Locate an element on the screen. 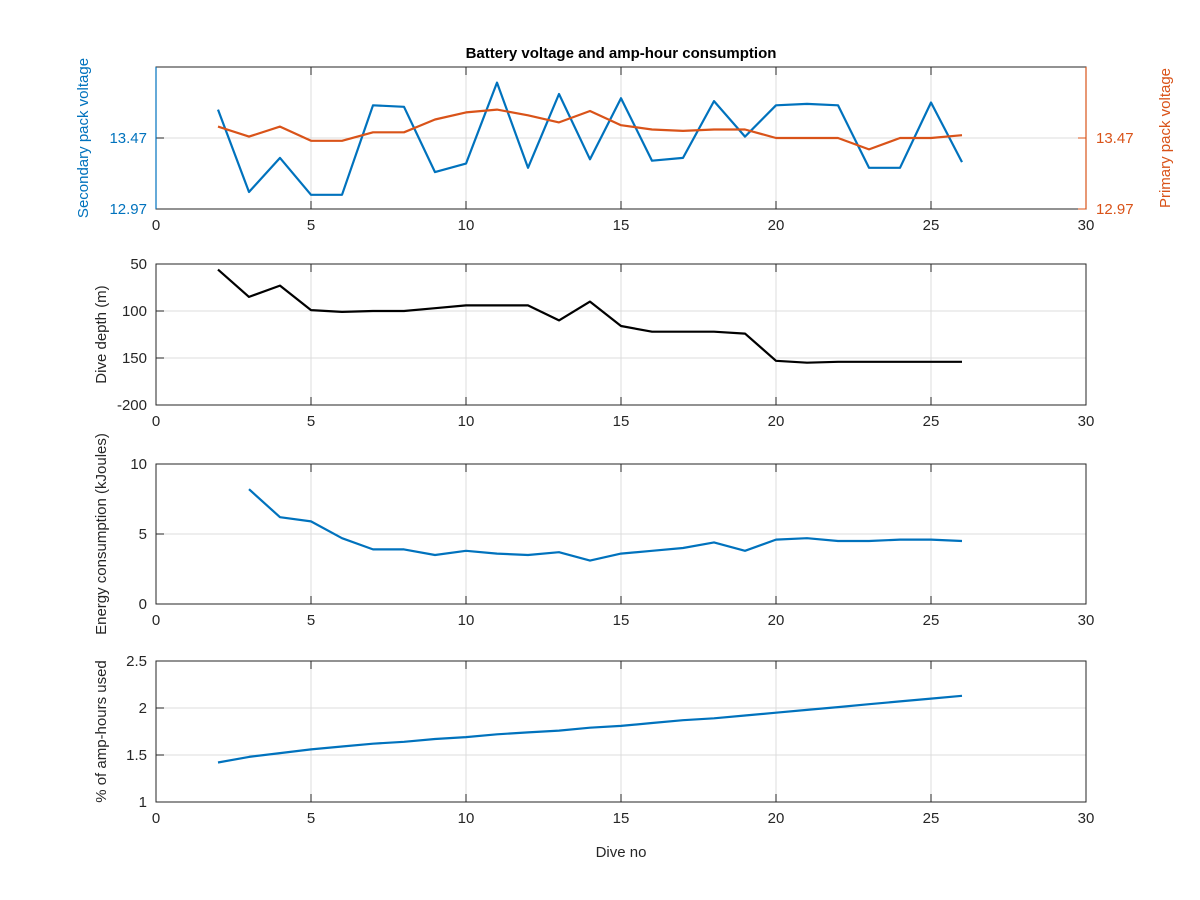  y-tick-label: 10 is located at coordinates (138, 464).